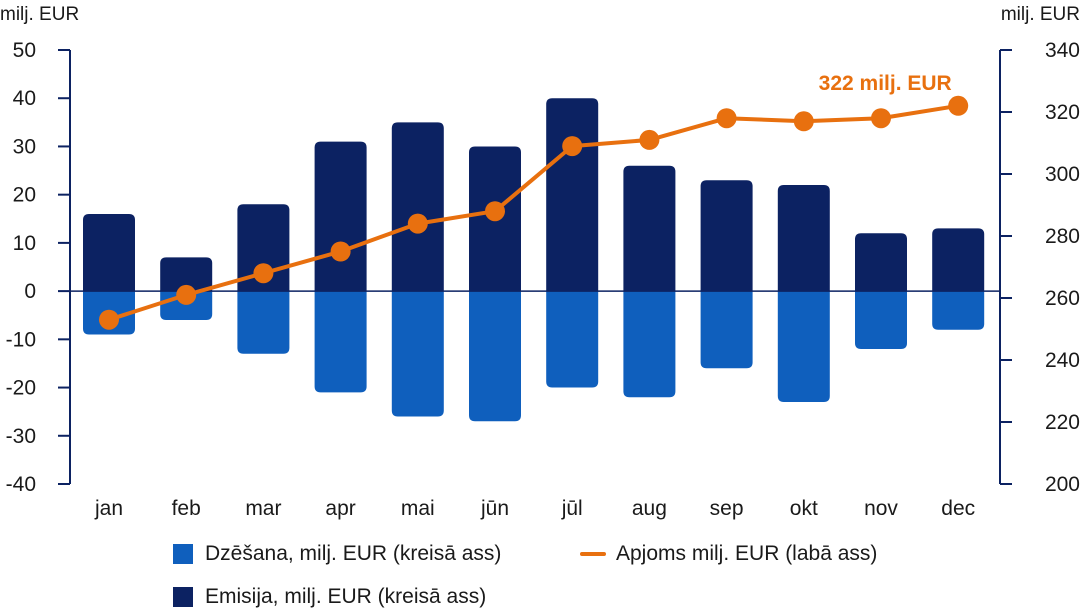 This screenshot has width=1080, height=613. What do you see at coordinates (417, 207) in the screenshot?
I see `bar-emisija-mai` at bounding box center [417, 207].